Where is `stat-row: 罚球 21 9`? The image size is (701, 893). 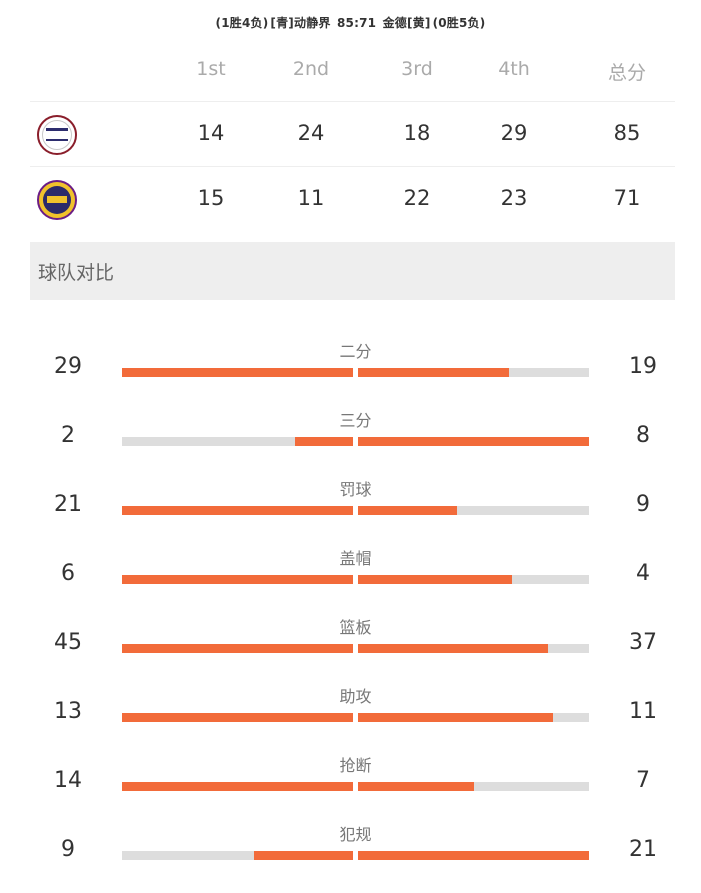 stat-row: 罚球 21 9 is located at coordinates (350, 506).